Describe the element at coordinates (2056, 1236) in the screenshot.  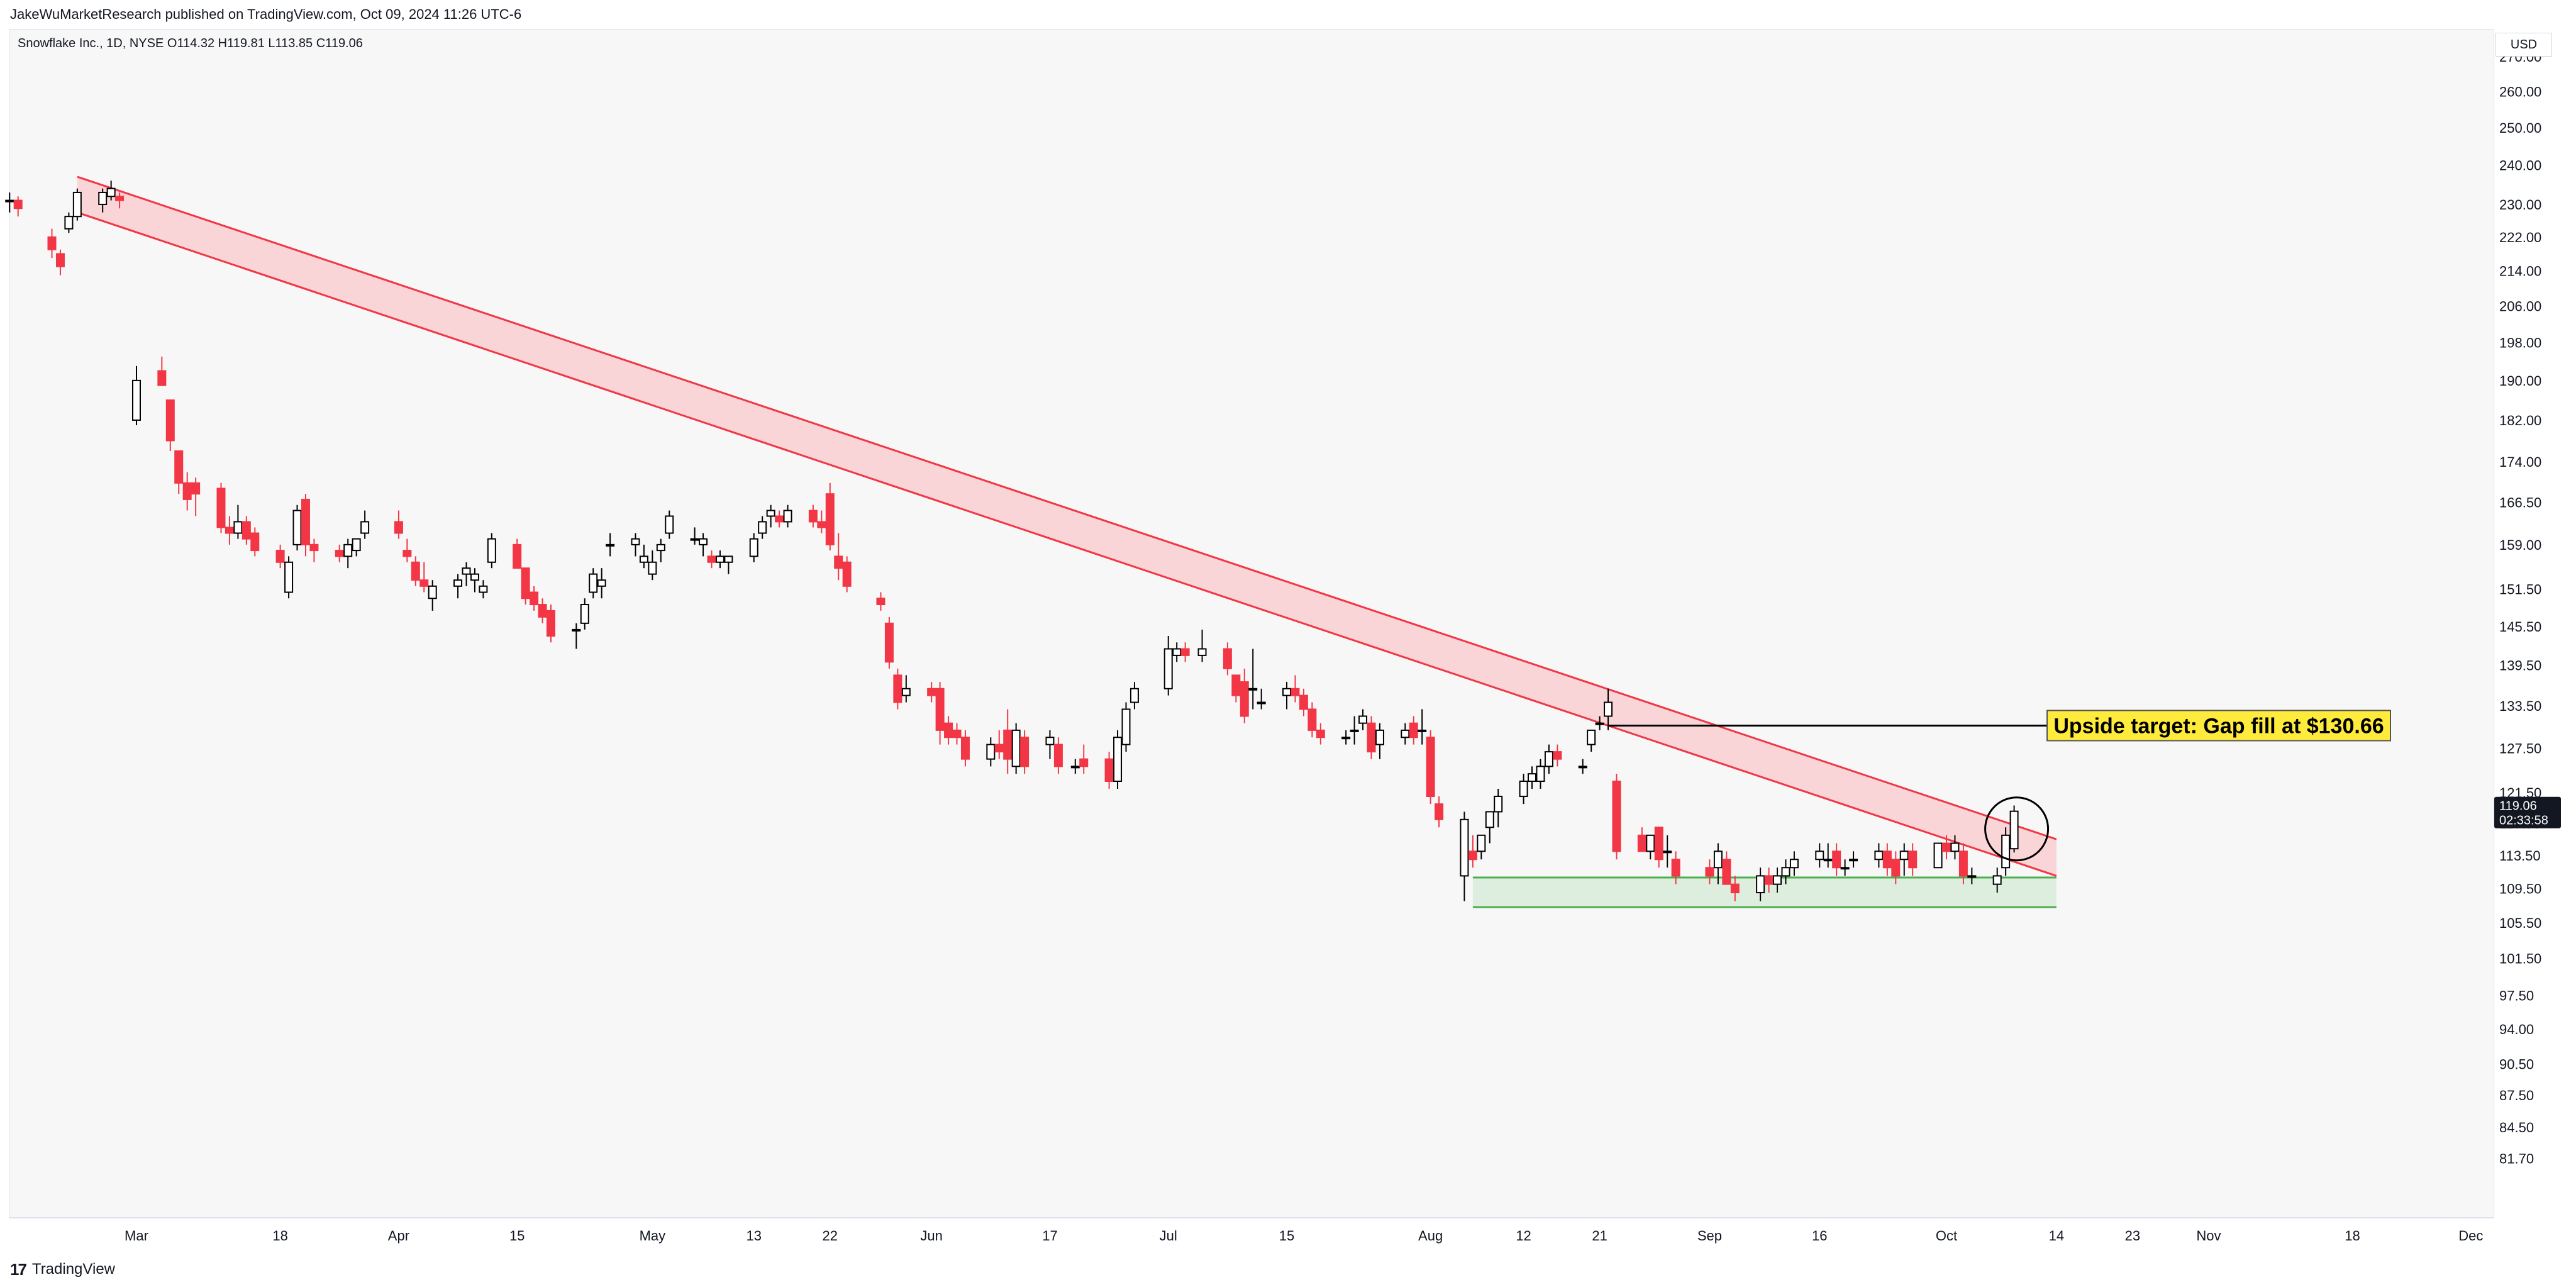
I see `time-tick-label: 14` at that location.